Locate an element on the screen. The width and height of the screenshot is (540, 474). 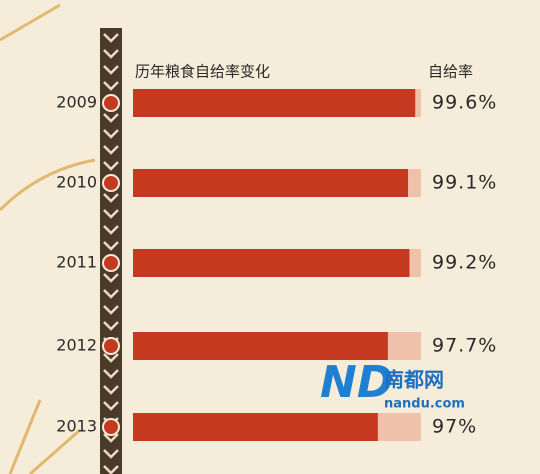
watermark-name: 南都网 is located at coordinates (414, 380).